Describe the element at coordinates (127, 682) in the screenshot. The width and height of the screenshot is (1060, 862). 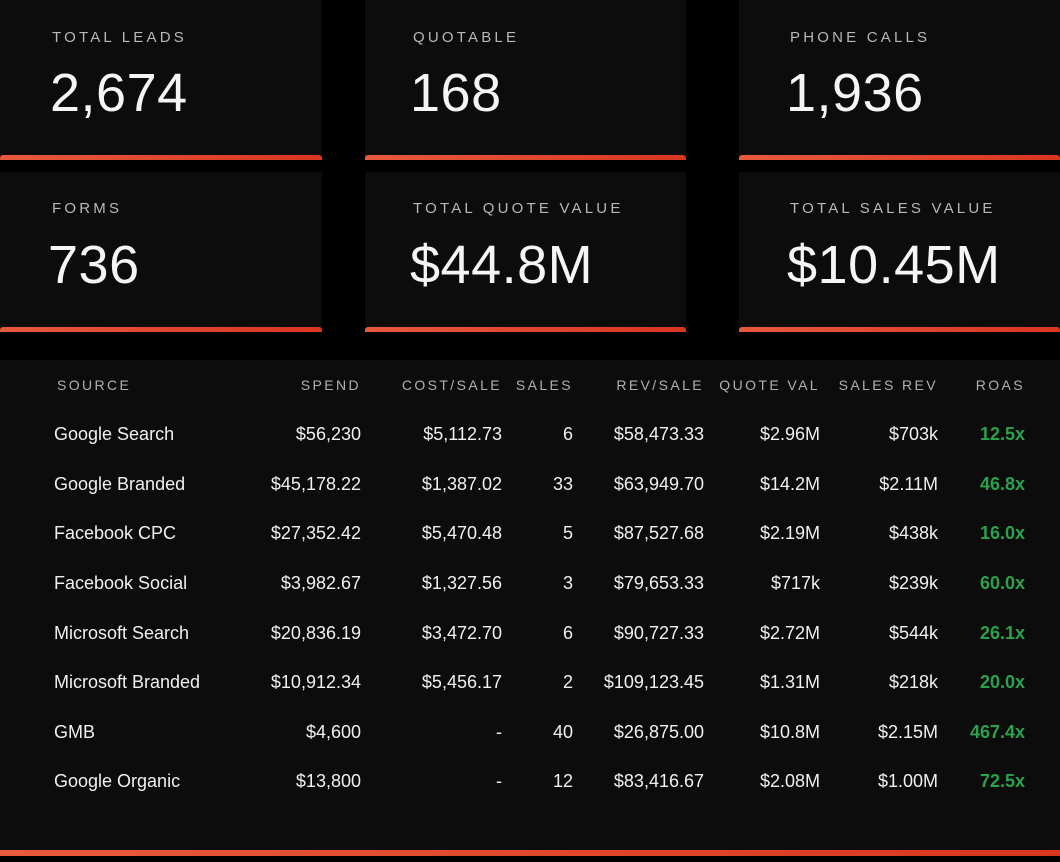
I see `cell-source: Microsoft Branded` at that location.